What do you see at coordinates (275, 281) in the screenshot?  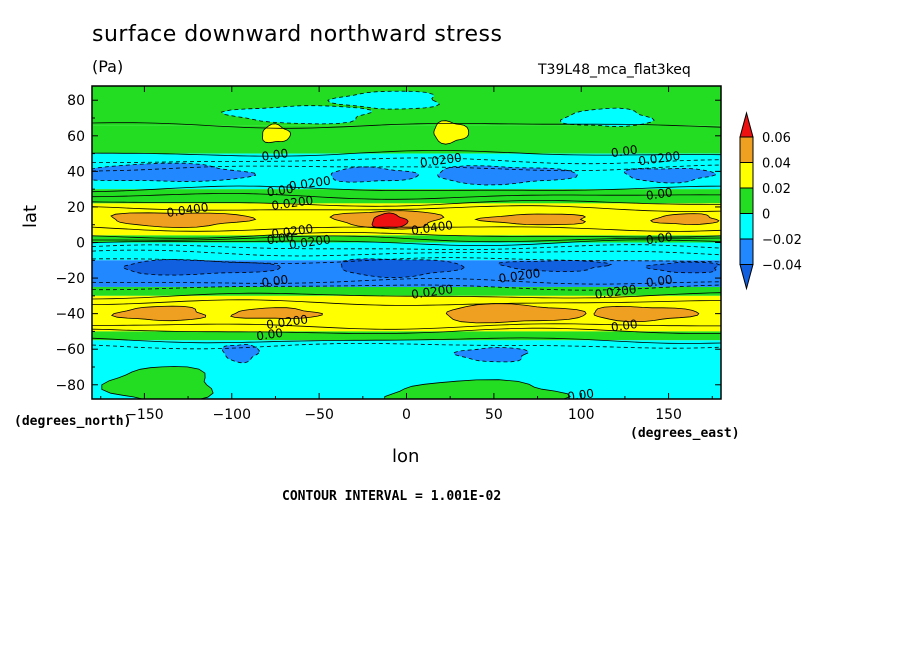 I see `contour-label-14: 0.00` at bounding box center [275, 281].